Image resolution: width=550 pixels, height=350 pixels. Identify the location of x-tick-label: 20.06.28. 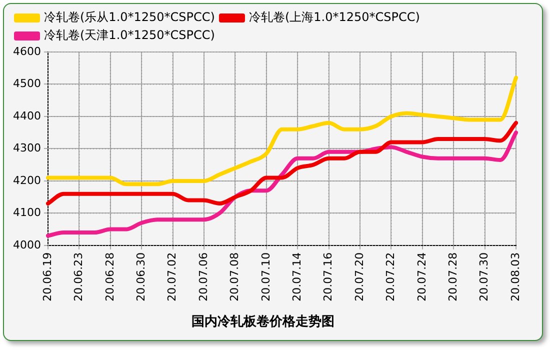
(109, 277).